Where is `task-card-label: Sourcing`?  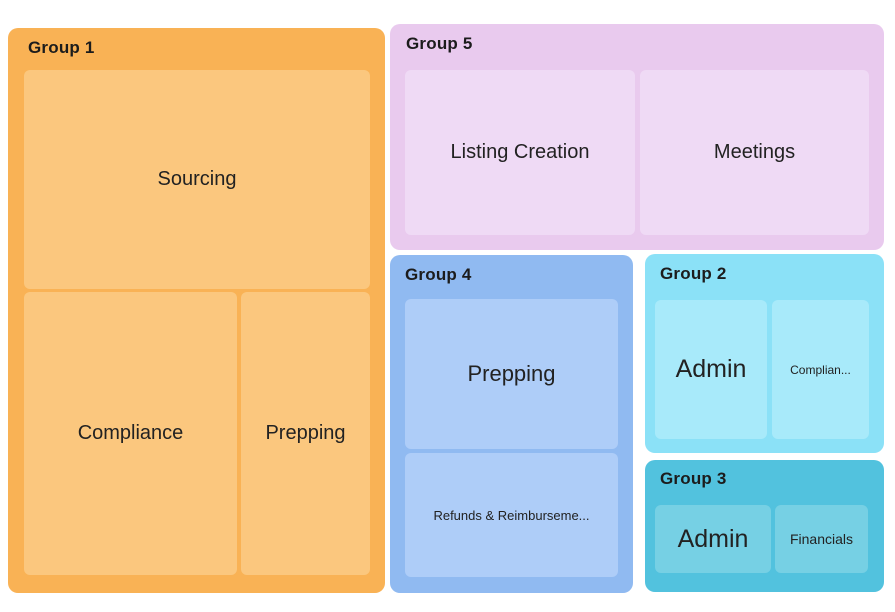
task-card-label: Sourcing is located at coordinates (197, 179).